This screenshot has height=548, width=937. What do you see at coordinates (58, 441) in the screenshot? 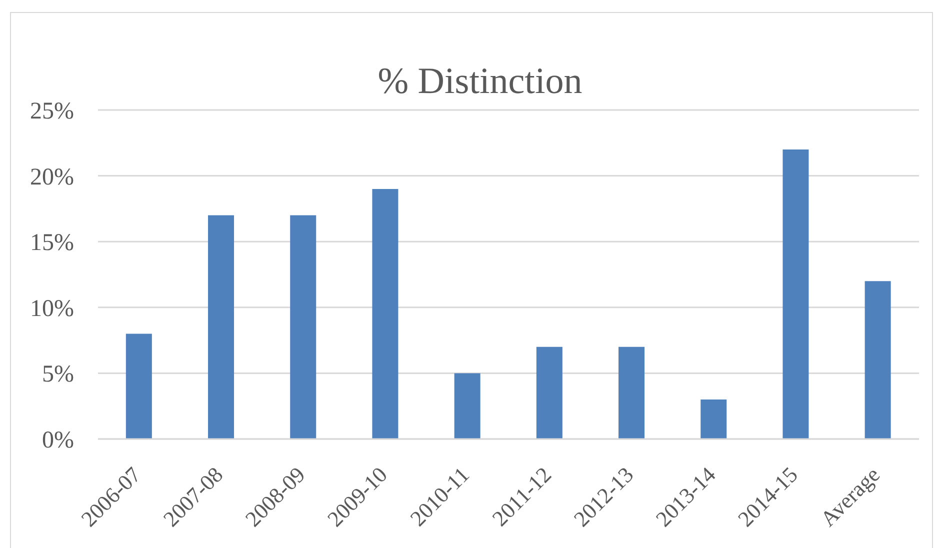
I see `y-tick-label: 0%` at bounding box center [58, 441].